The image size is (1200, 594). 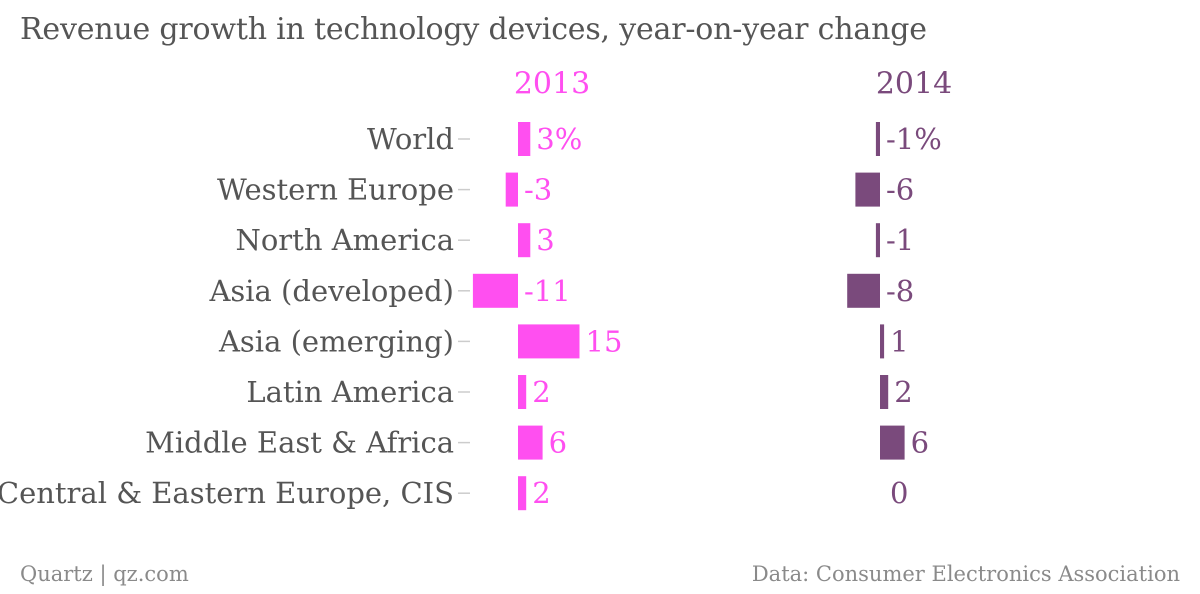 I want to click on data-credit: Data: Consumer Electronics Association, so click(x=965, y=574).